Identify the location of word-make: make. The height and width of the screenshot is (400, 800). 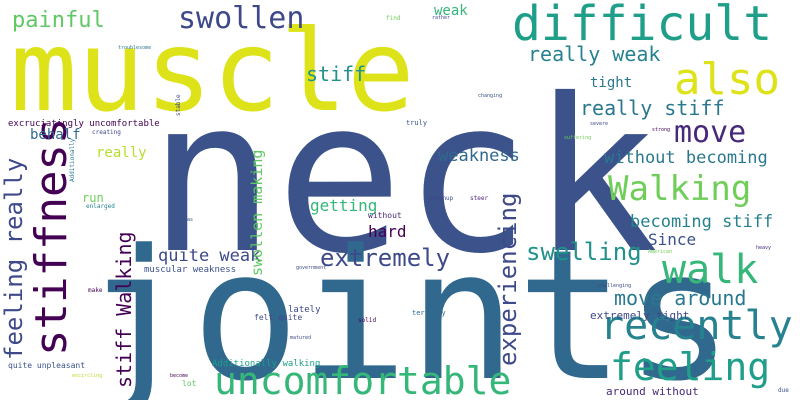
(95, 290).